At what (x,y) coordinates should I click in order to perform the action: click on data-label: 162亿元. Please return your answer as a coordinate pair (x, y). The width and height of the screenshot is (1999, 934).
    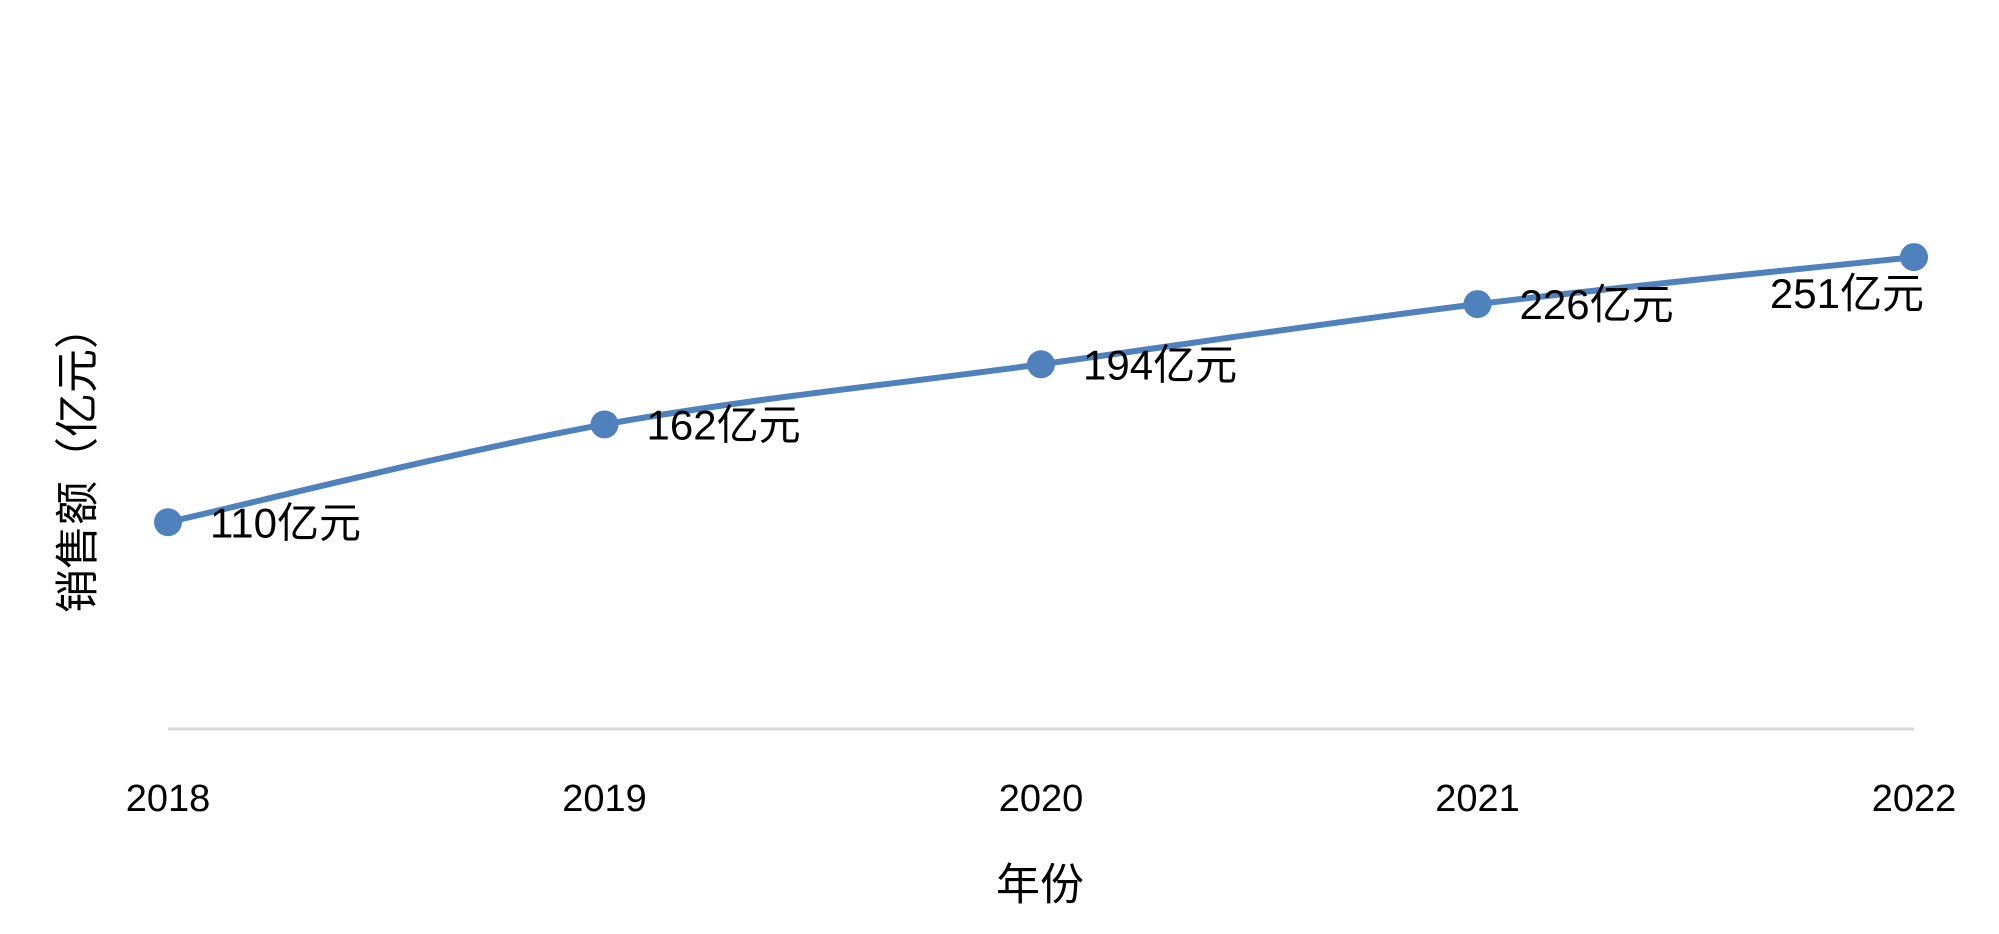
    Looking at the image, I should click on (724, 425).